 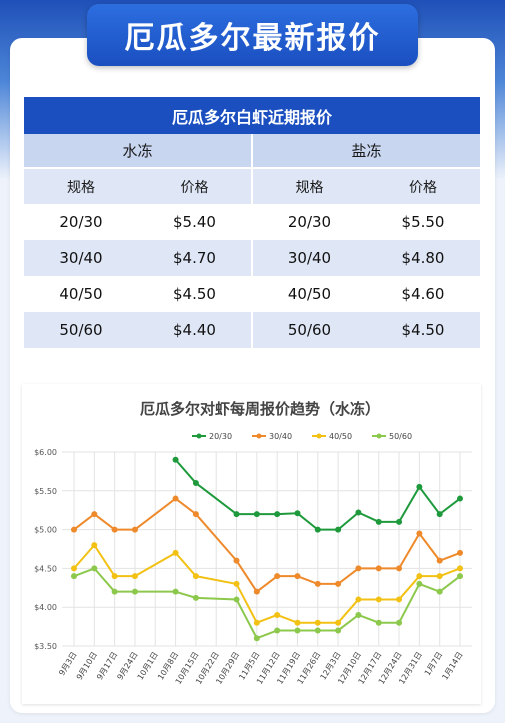 I want to click on table-row: 40/50 $4.50 40/50 $4.60, so click(x=252, y=294).